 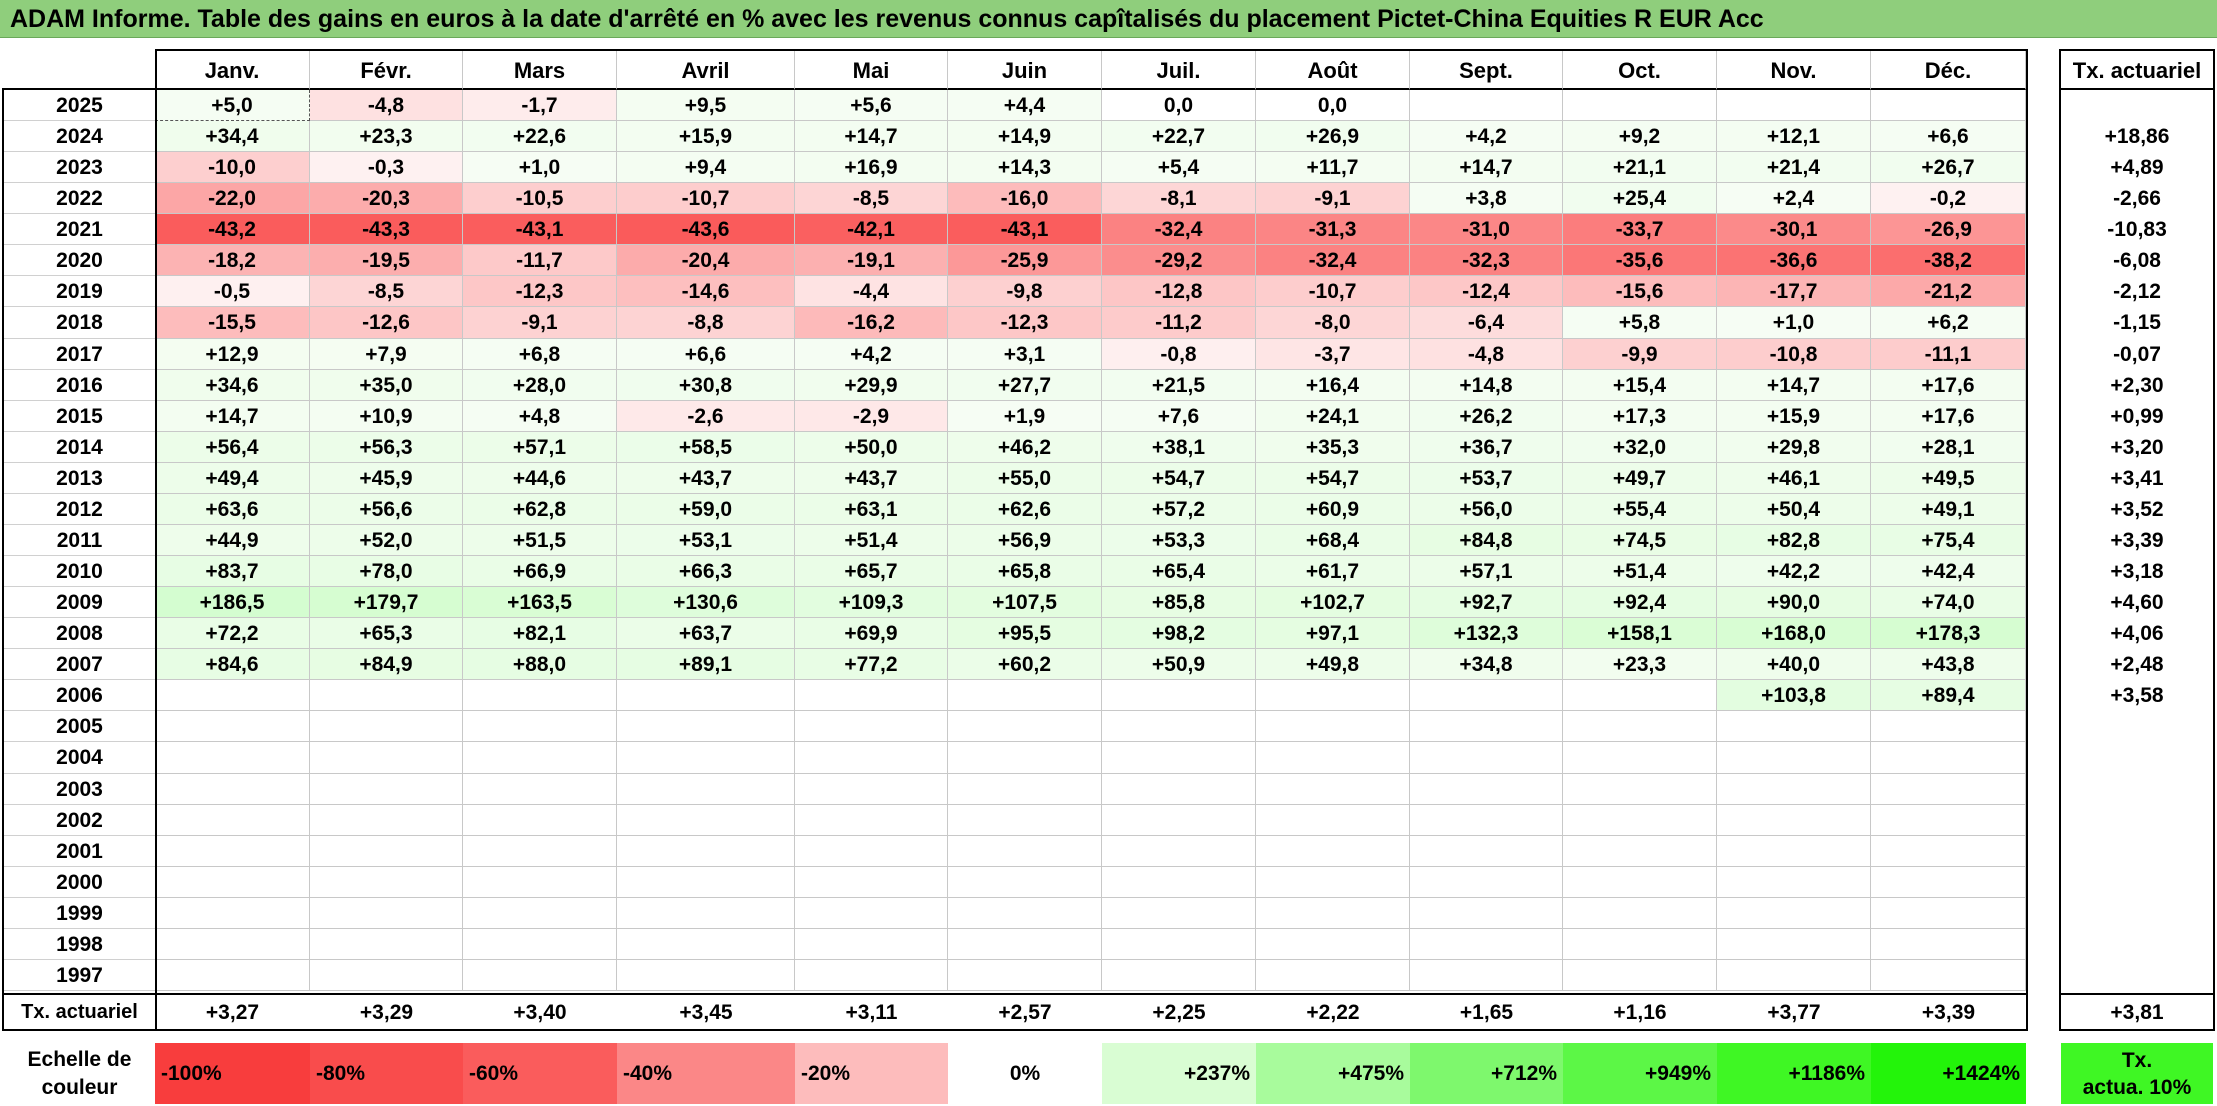 I want to click on table-cell: +85,8, so click(x=1179, y=602).